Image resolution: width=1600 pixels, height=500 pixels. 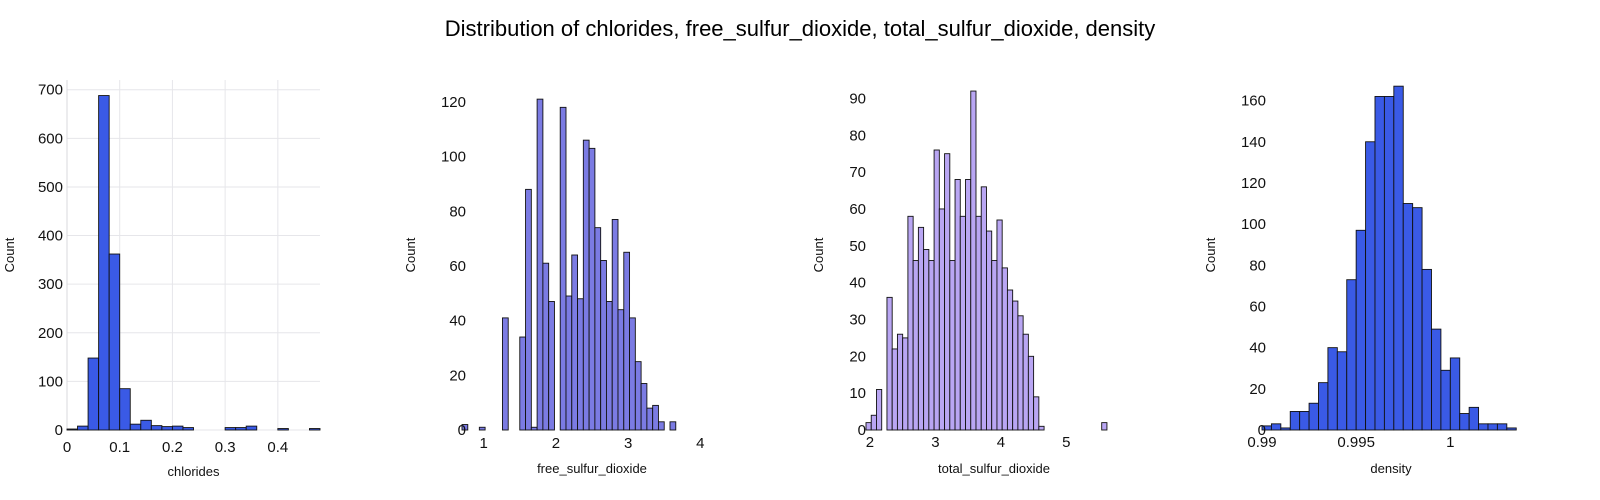 I want to click on x-tick-label: 0.3, so click(x=225, y=447).